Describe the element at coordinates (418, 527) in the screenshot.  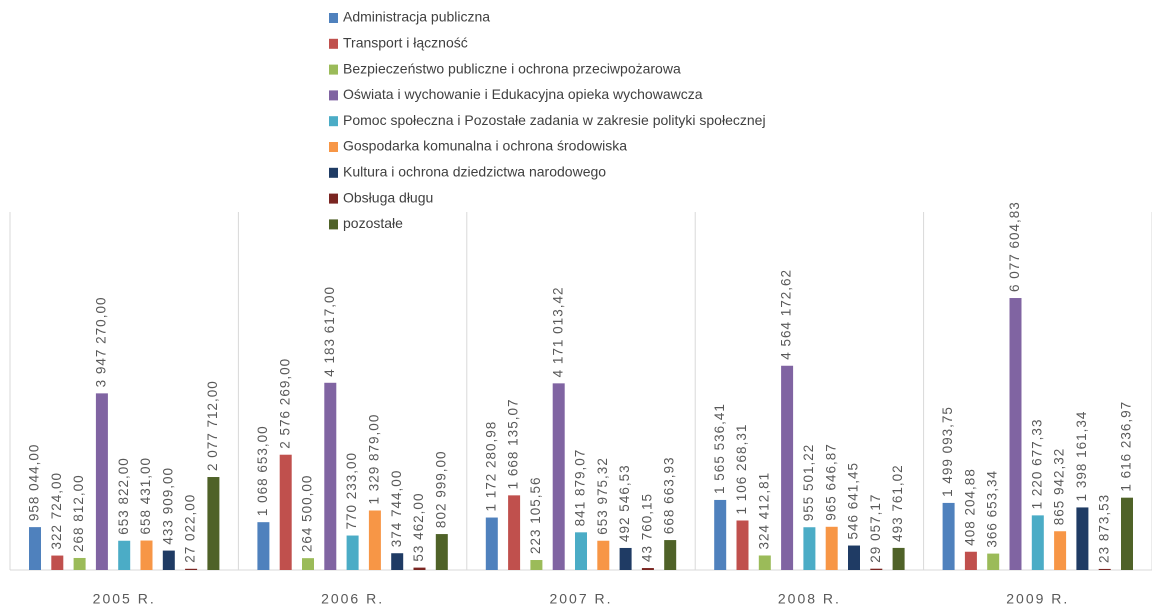
I see `value-label: 53 462,00` at that location.